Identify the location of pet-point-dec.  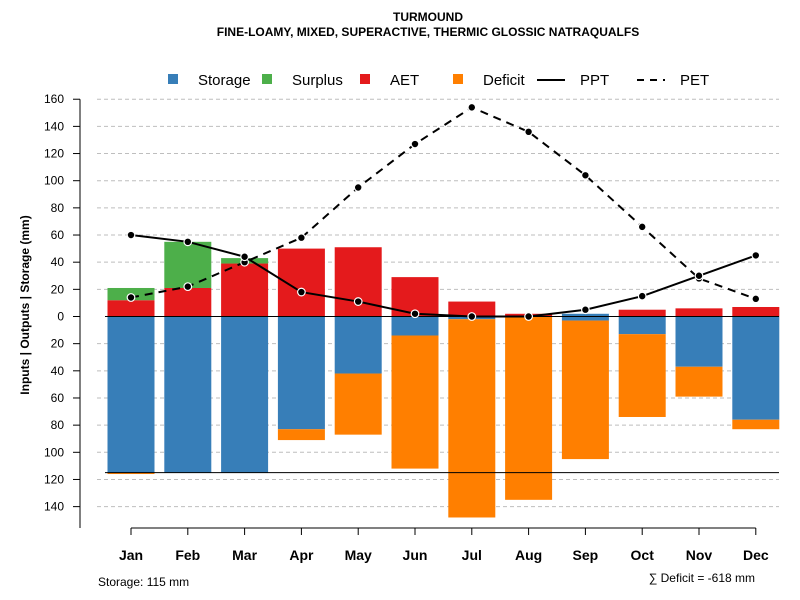
(756, 299).